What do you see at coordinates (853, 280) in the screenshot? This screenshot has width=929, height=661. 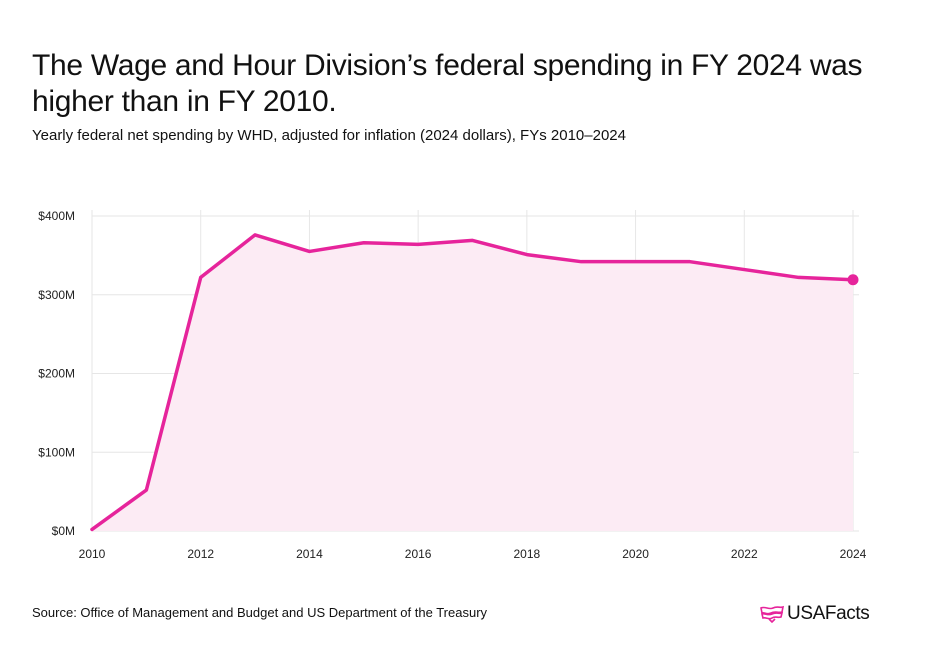 I see `end-point-marker` at bounding box center [853, 280].